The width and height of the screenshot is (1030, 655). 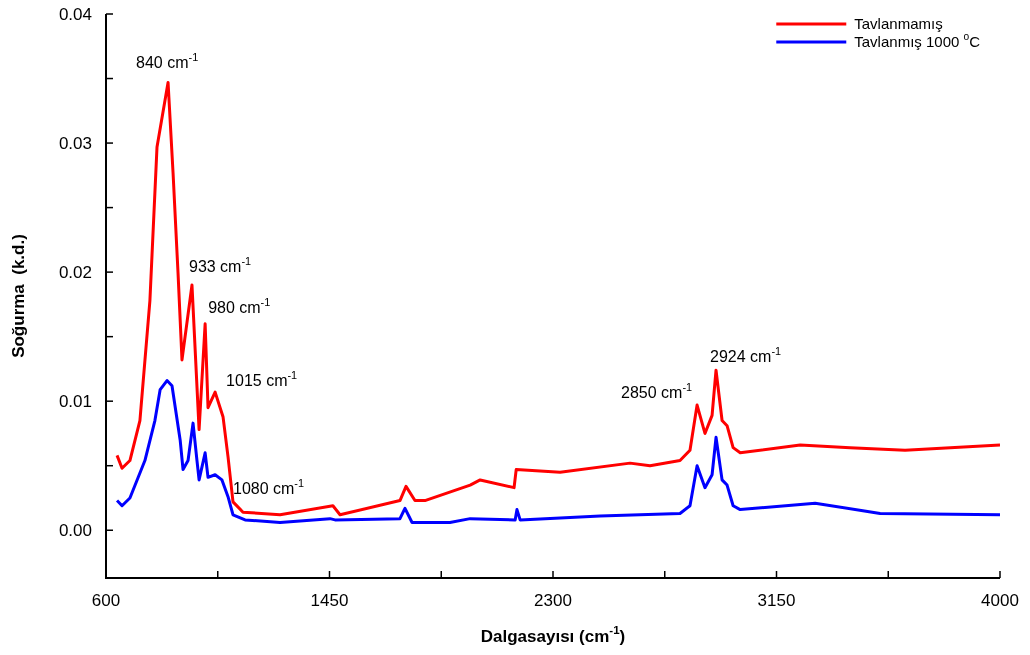 I want to click on x-tick-label: 2300, so click(x=553, y=600).